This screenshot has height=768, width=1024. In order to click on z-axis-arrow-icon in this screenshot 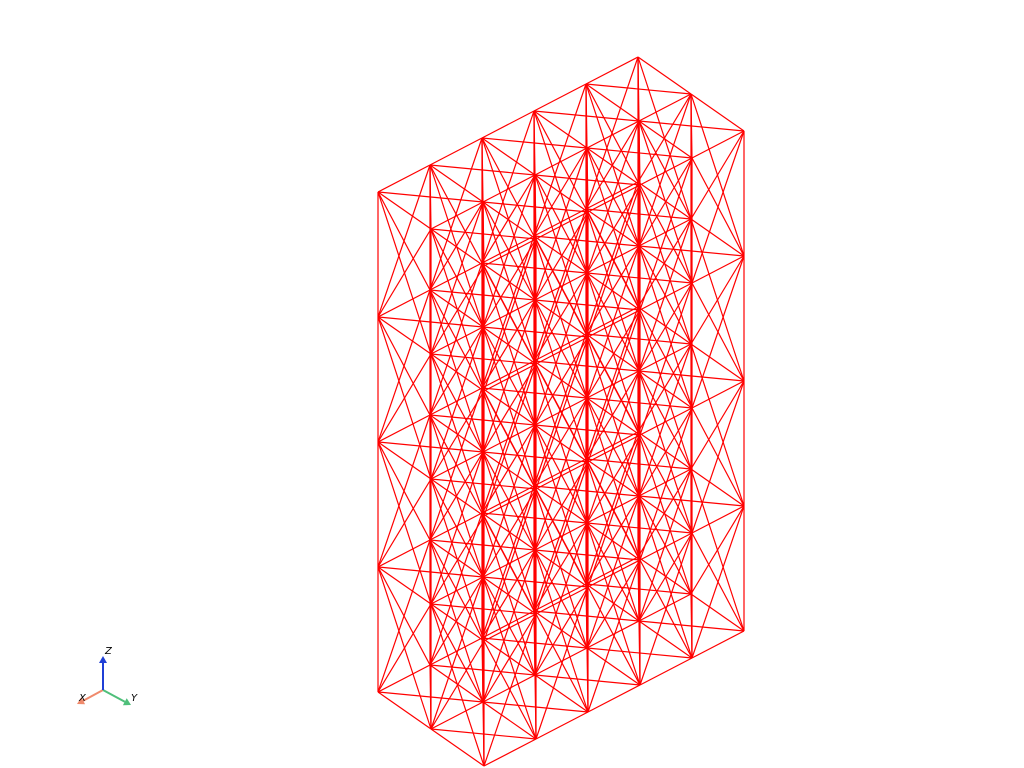, I will do `click(103, 673)`.